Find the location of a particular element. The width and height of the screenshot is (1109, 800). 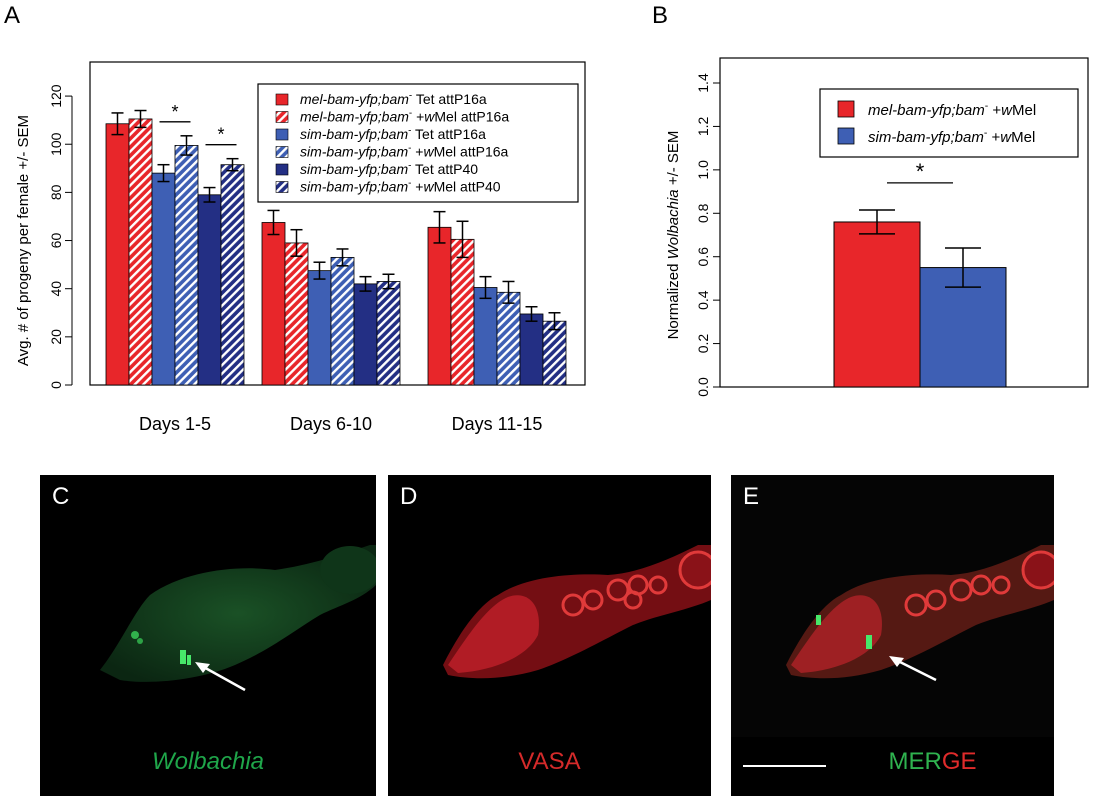

legend-entry: sim-bam-yfp;bam- Tet attP40 is located at coordinates (389, 168).